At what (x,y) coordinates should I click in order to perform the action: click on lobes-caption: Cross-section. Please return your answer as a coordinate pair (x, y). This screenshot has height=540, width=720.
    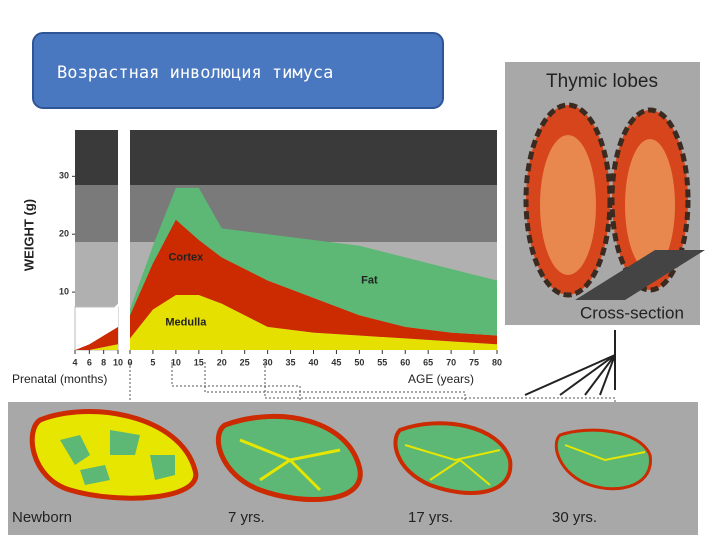
    Looking at the image, I should click on (632, 312).